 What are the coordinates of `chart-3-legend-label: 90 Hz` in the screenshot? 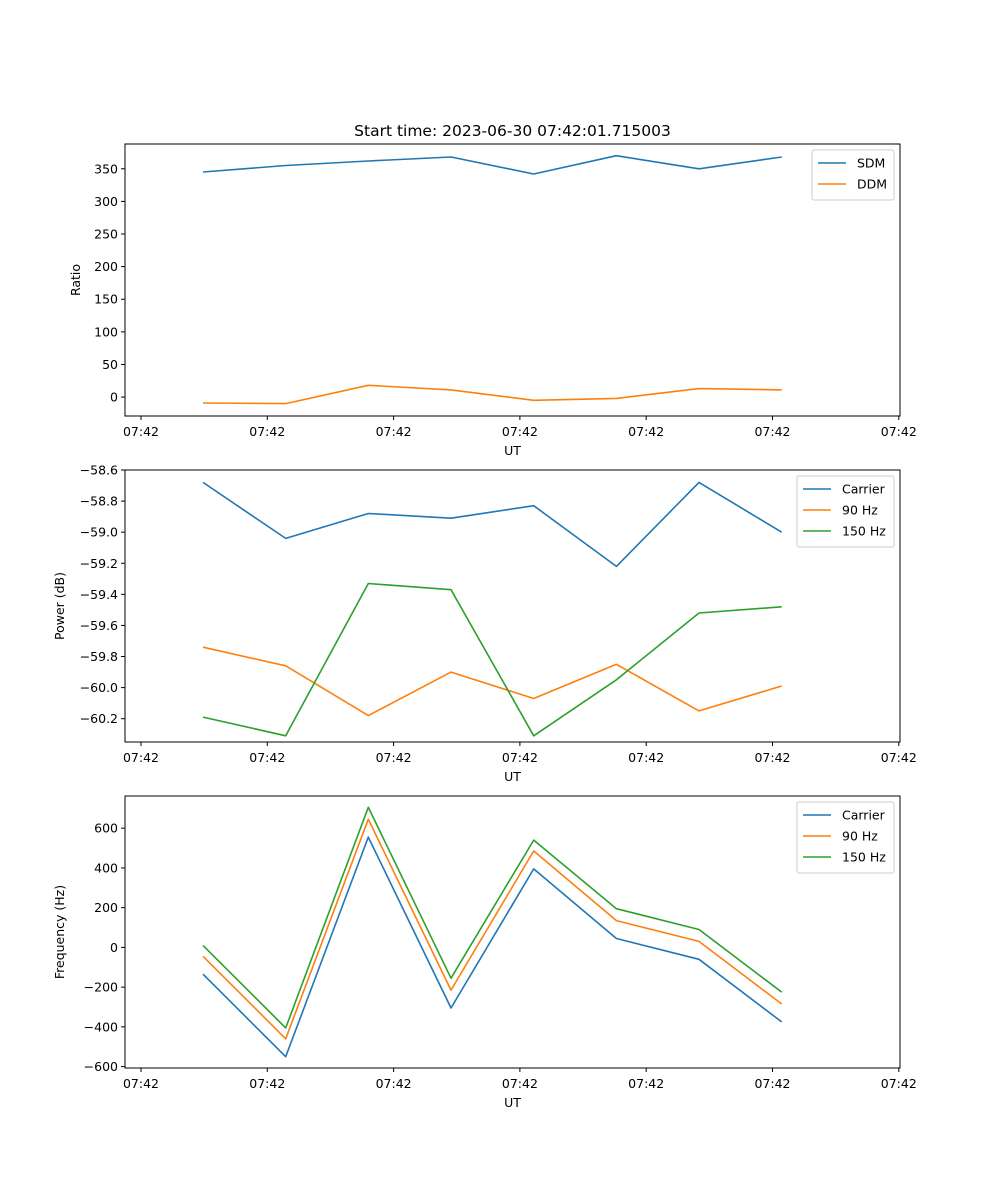 It's located at (860, 836).